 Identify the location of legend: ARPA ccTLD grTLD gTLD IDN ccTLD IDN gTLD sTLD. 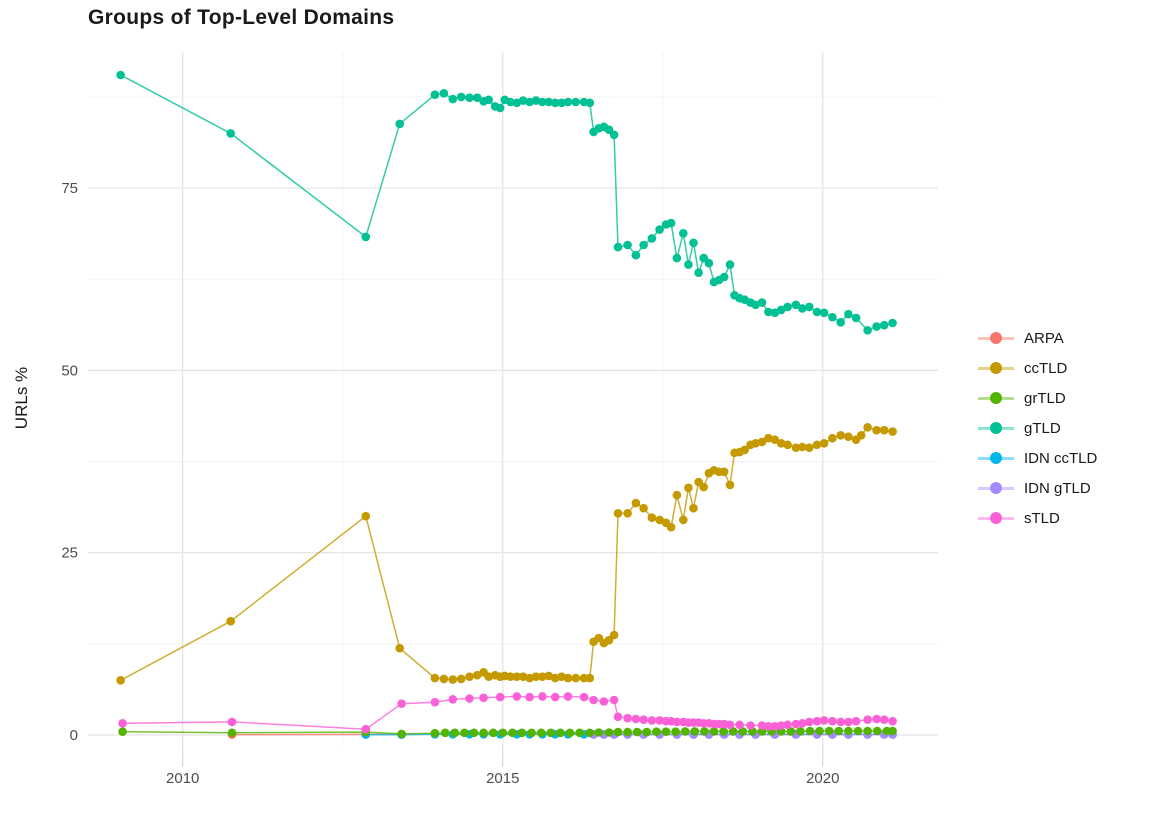
(1037, 428).